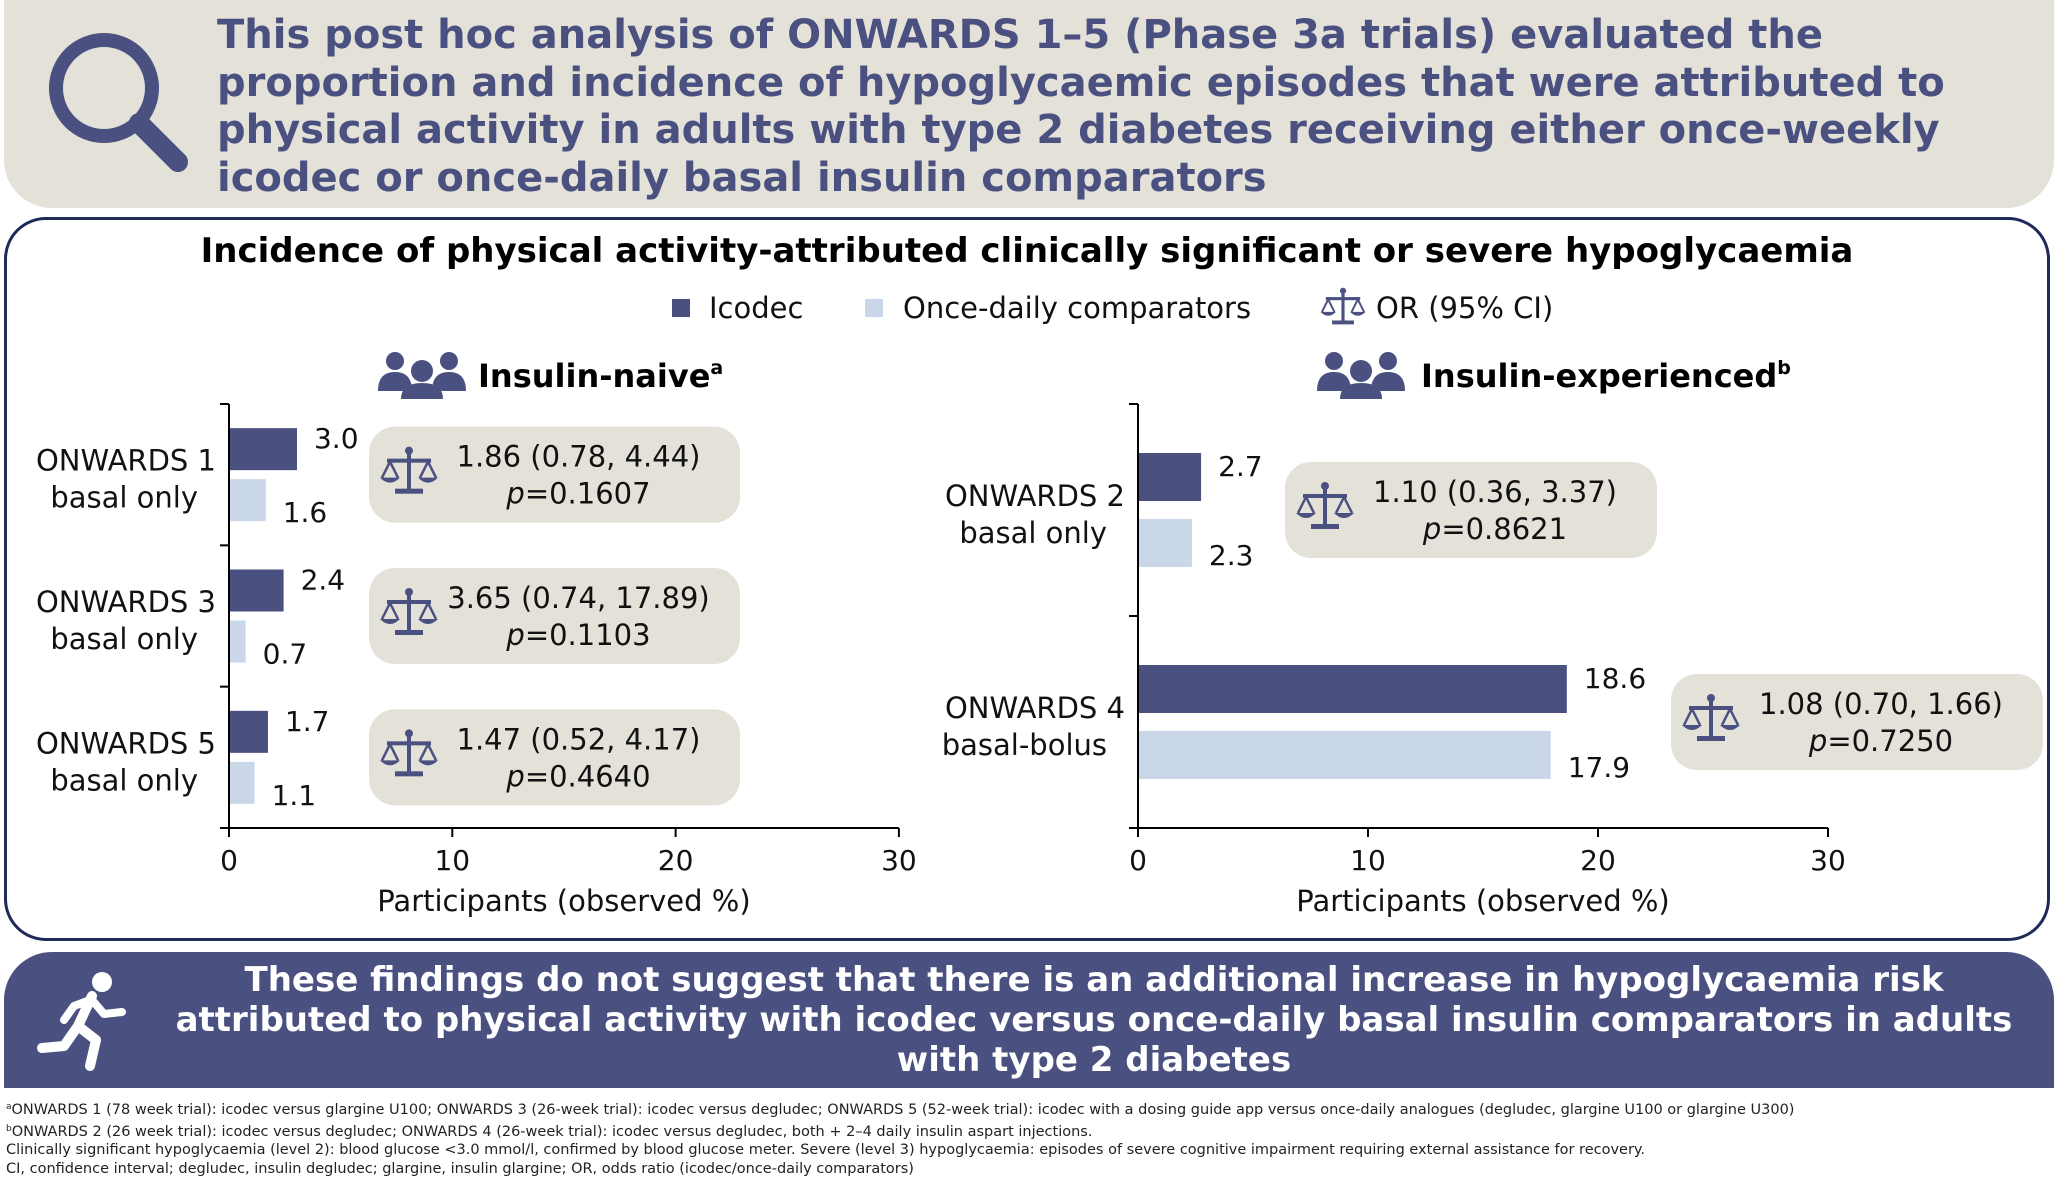 The height and width of the screenshot is (1178, 2057). Describe the element at coordinates (336, 438) in the screenshot. I see `data-label-icodec-naive: 3.0` at that location.